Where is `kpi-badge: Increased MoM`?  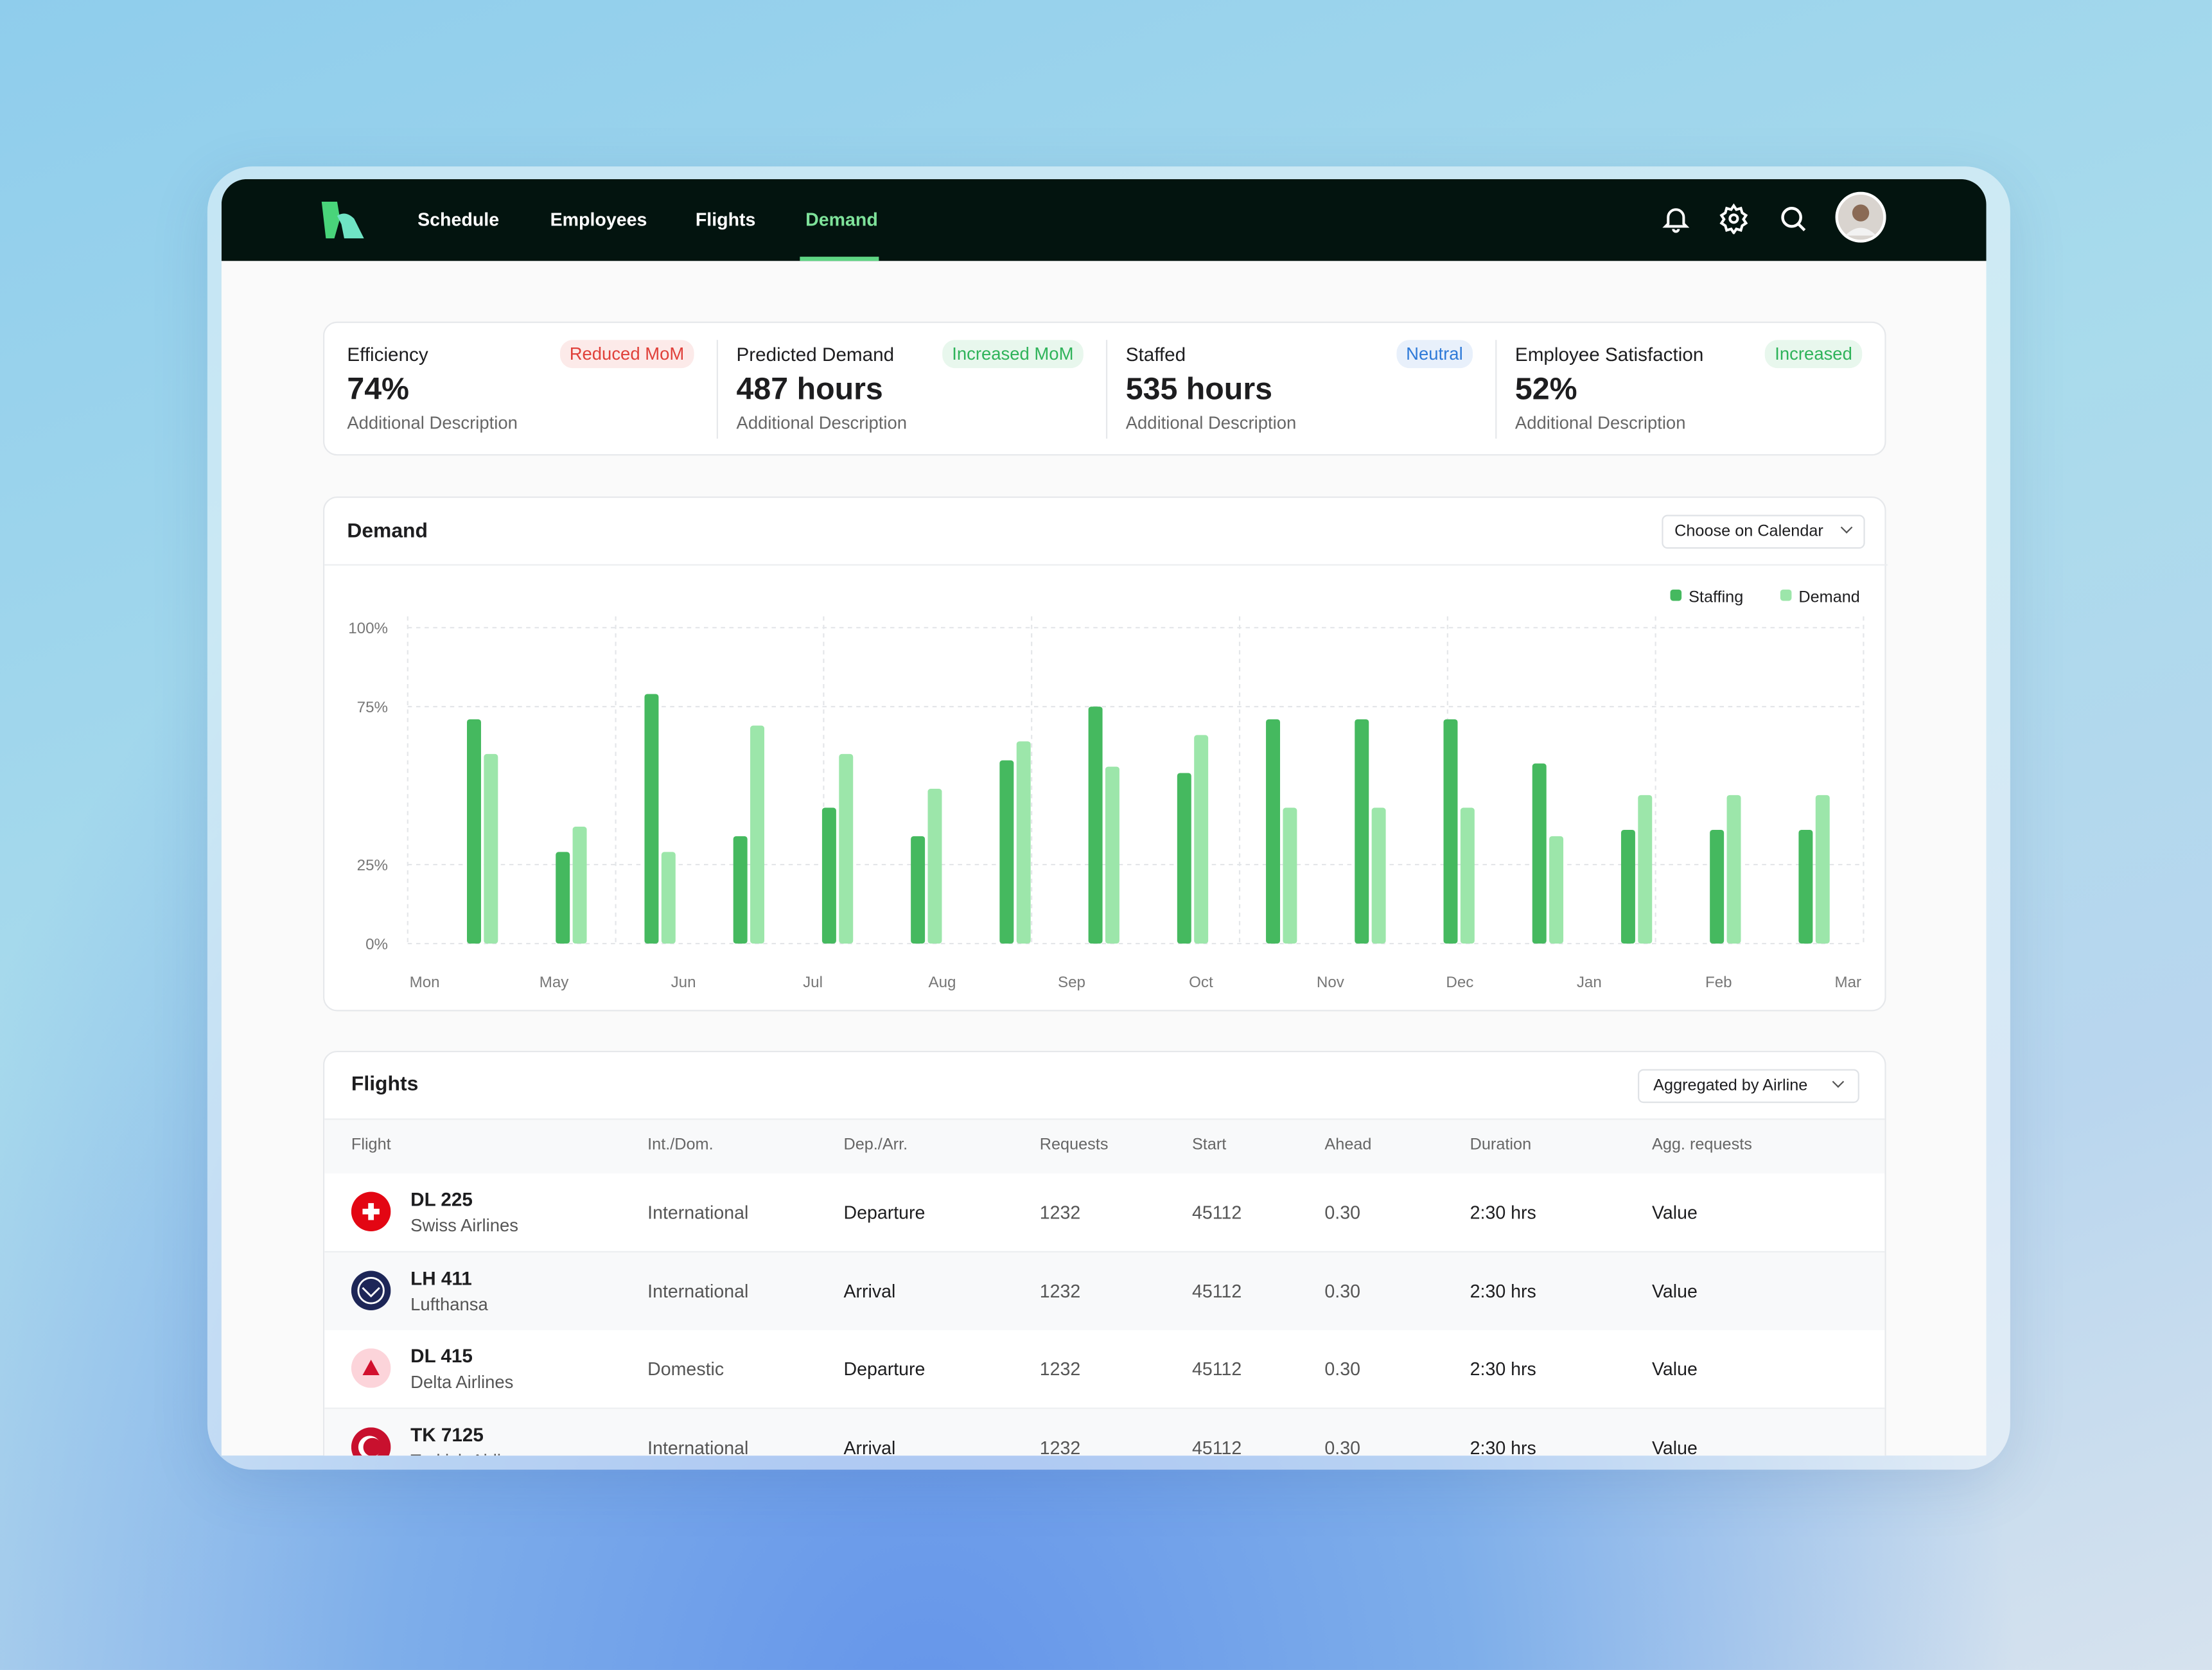
kpi-badge: Increased MoM is located at coordinates (1013, 354).